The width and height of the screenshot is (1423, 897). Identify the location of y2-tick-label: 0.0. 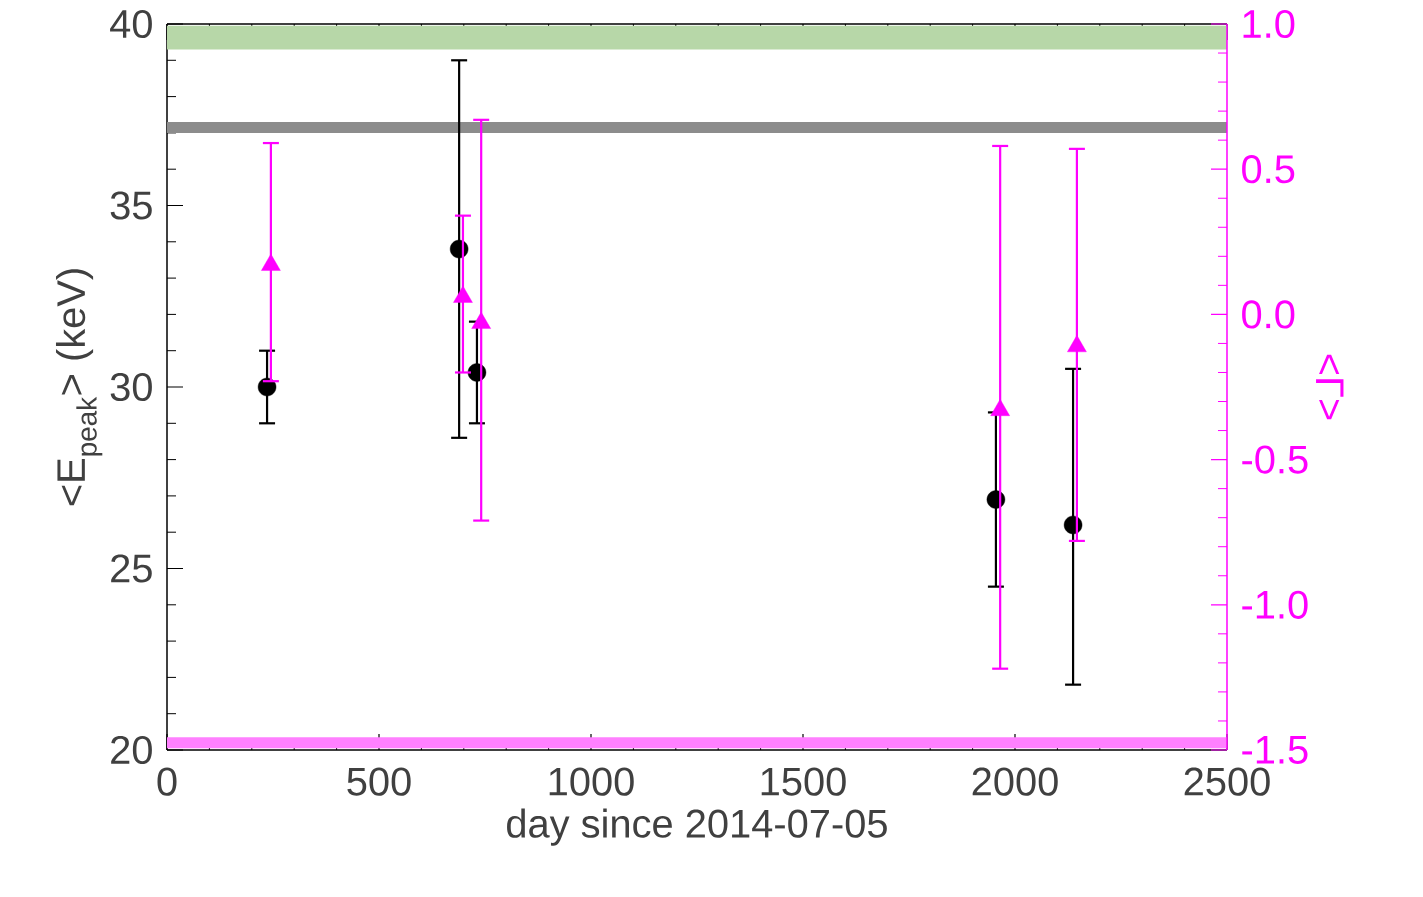
(1268, 314).